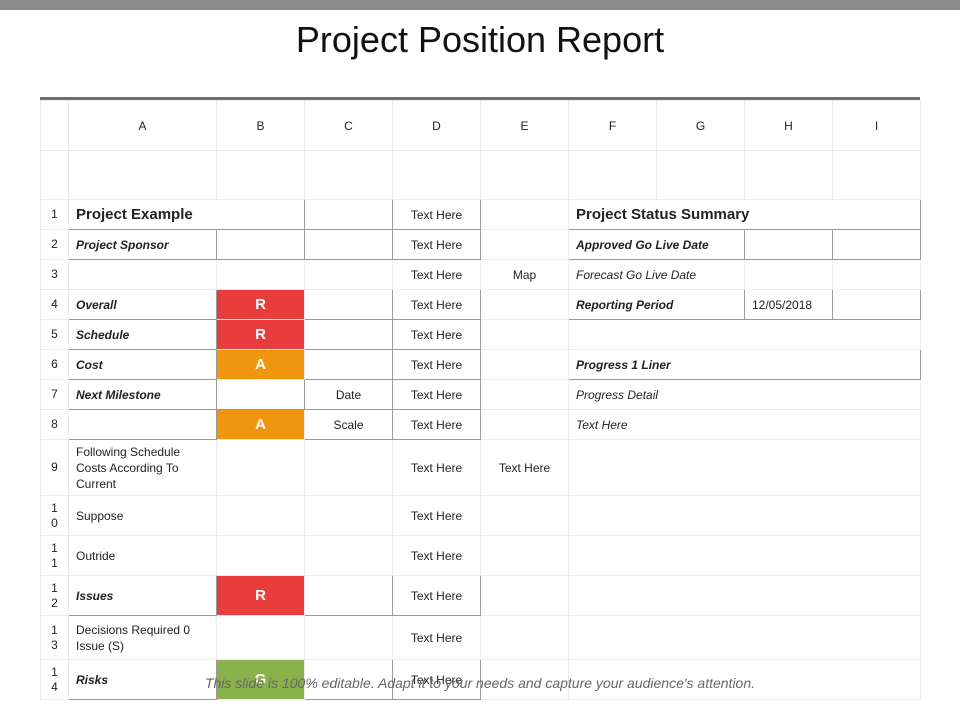 This screenshot has height=720, width=960. Describe the element at coordinates (260, 274) in the screenshot. I see `cell-b3` at that location.